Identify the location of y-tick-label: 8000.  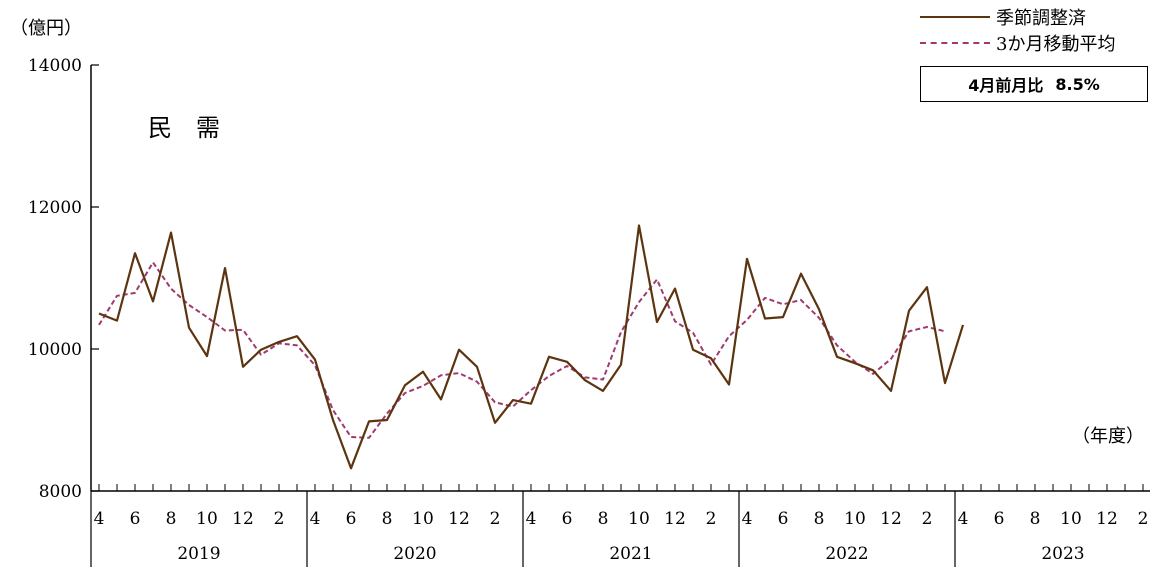
(60, 492).